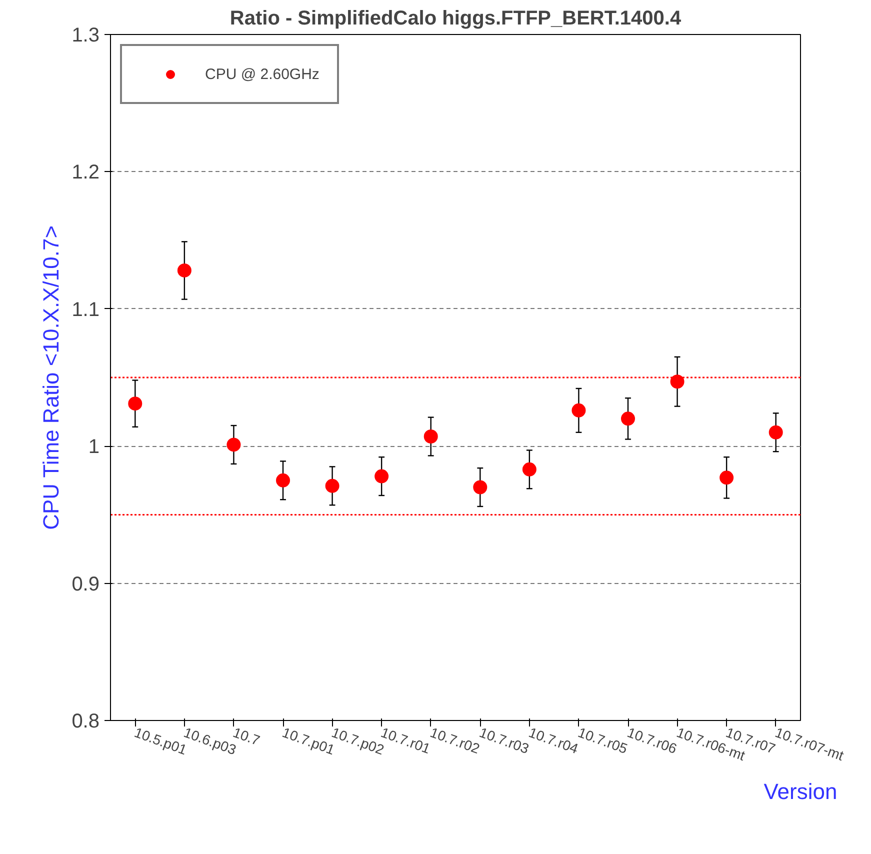  Describe the element at coordinates (86, 584) in the screenshot. I see `y-tick-label: 0.9` at that location.